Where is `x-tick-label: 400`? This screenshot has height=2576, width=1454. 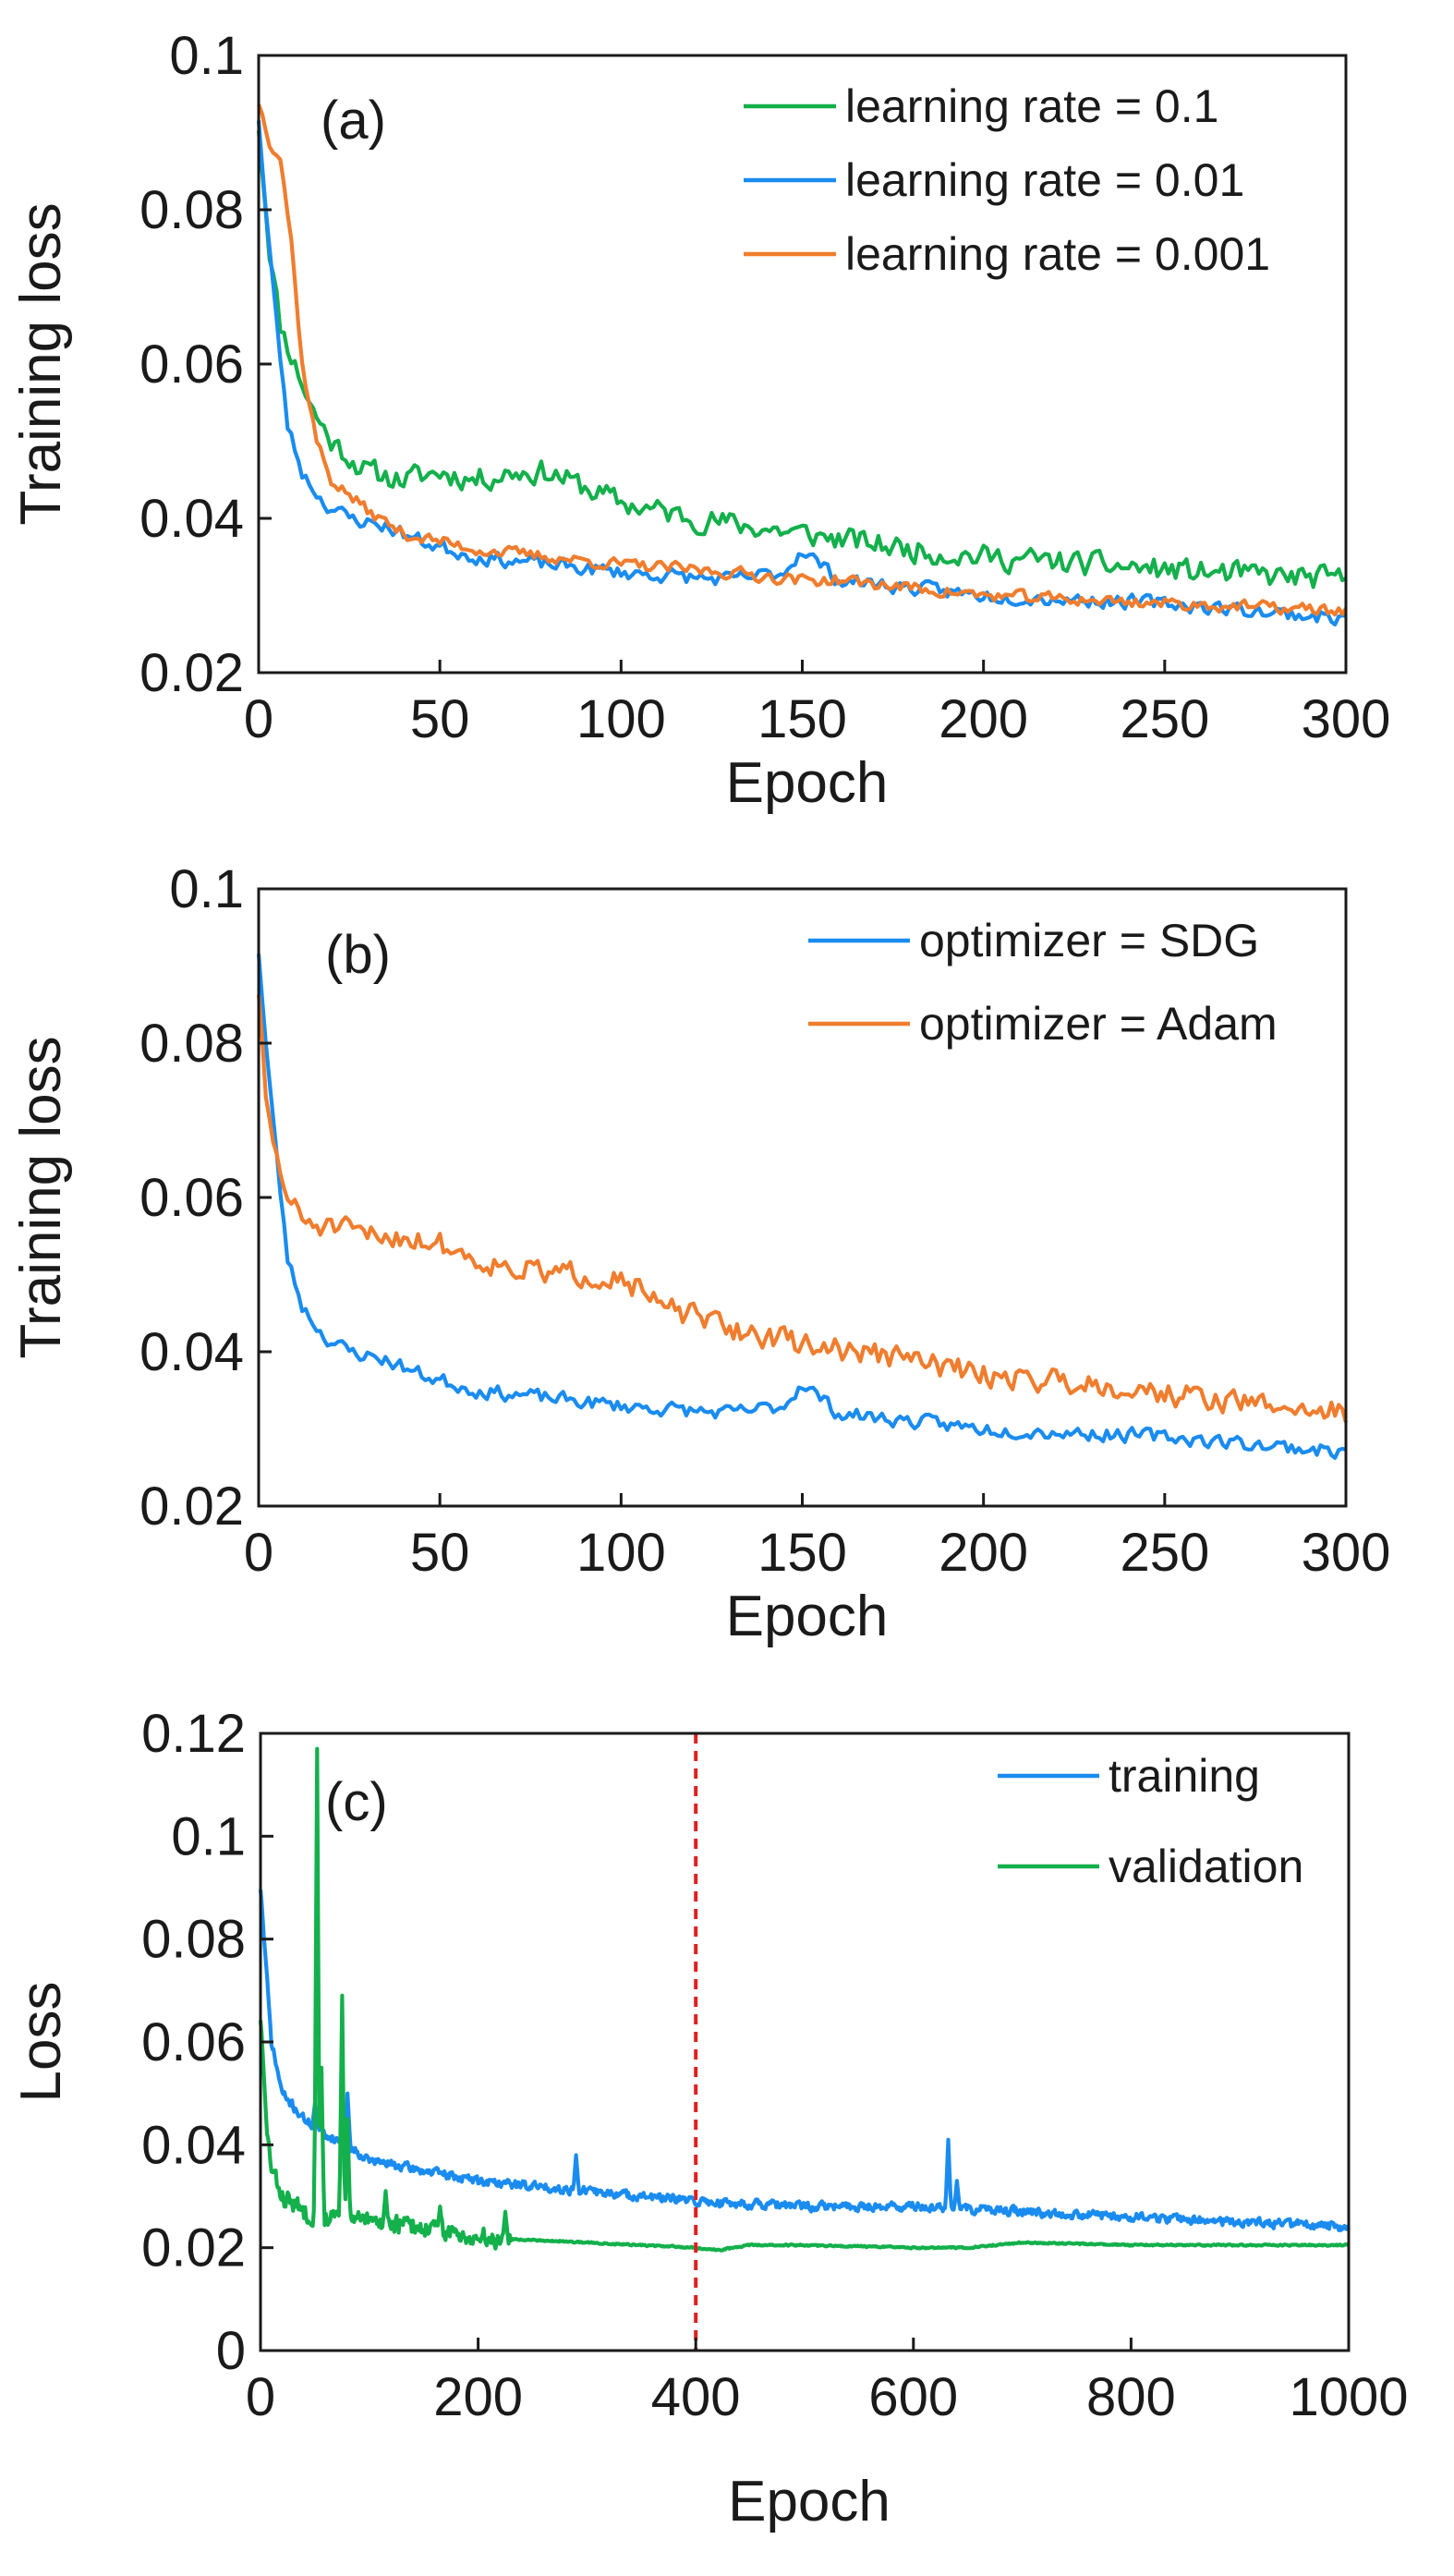
x-tick-label: 400 is located at coordinates (696, 2397).